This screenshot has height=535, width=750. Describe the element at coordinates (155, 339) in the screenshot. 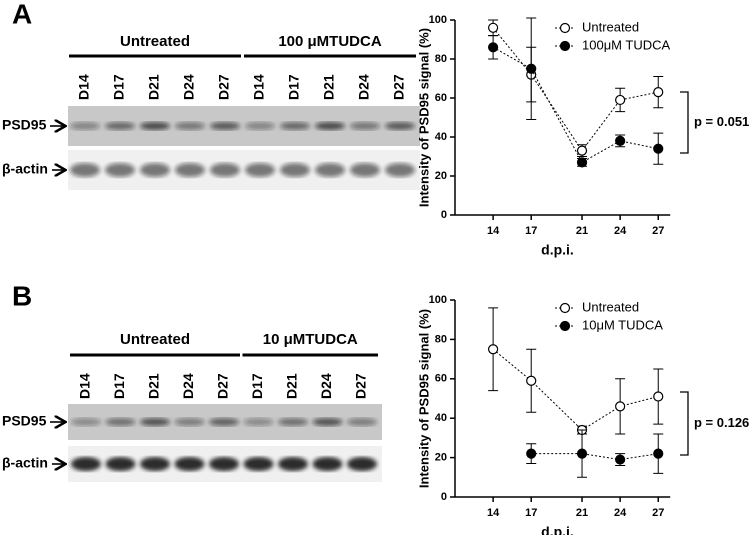

I see `group-label: Untreated` at that location.